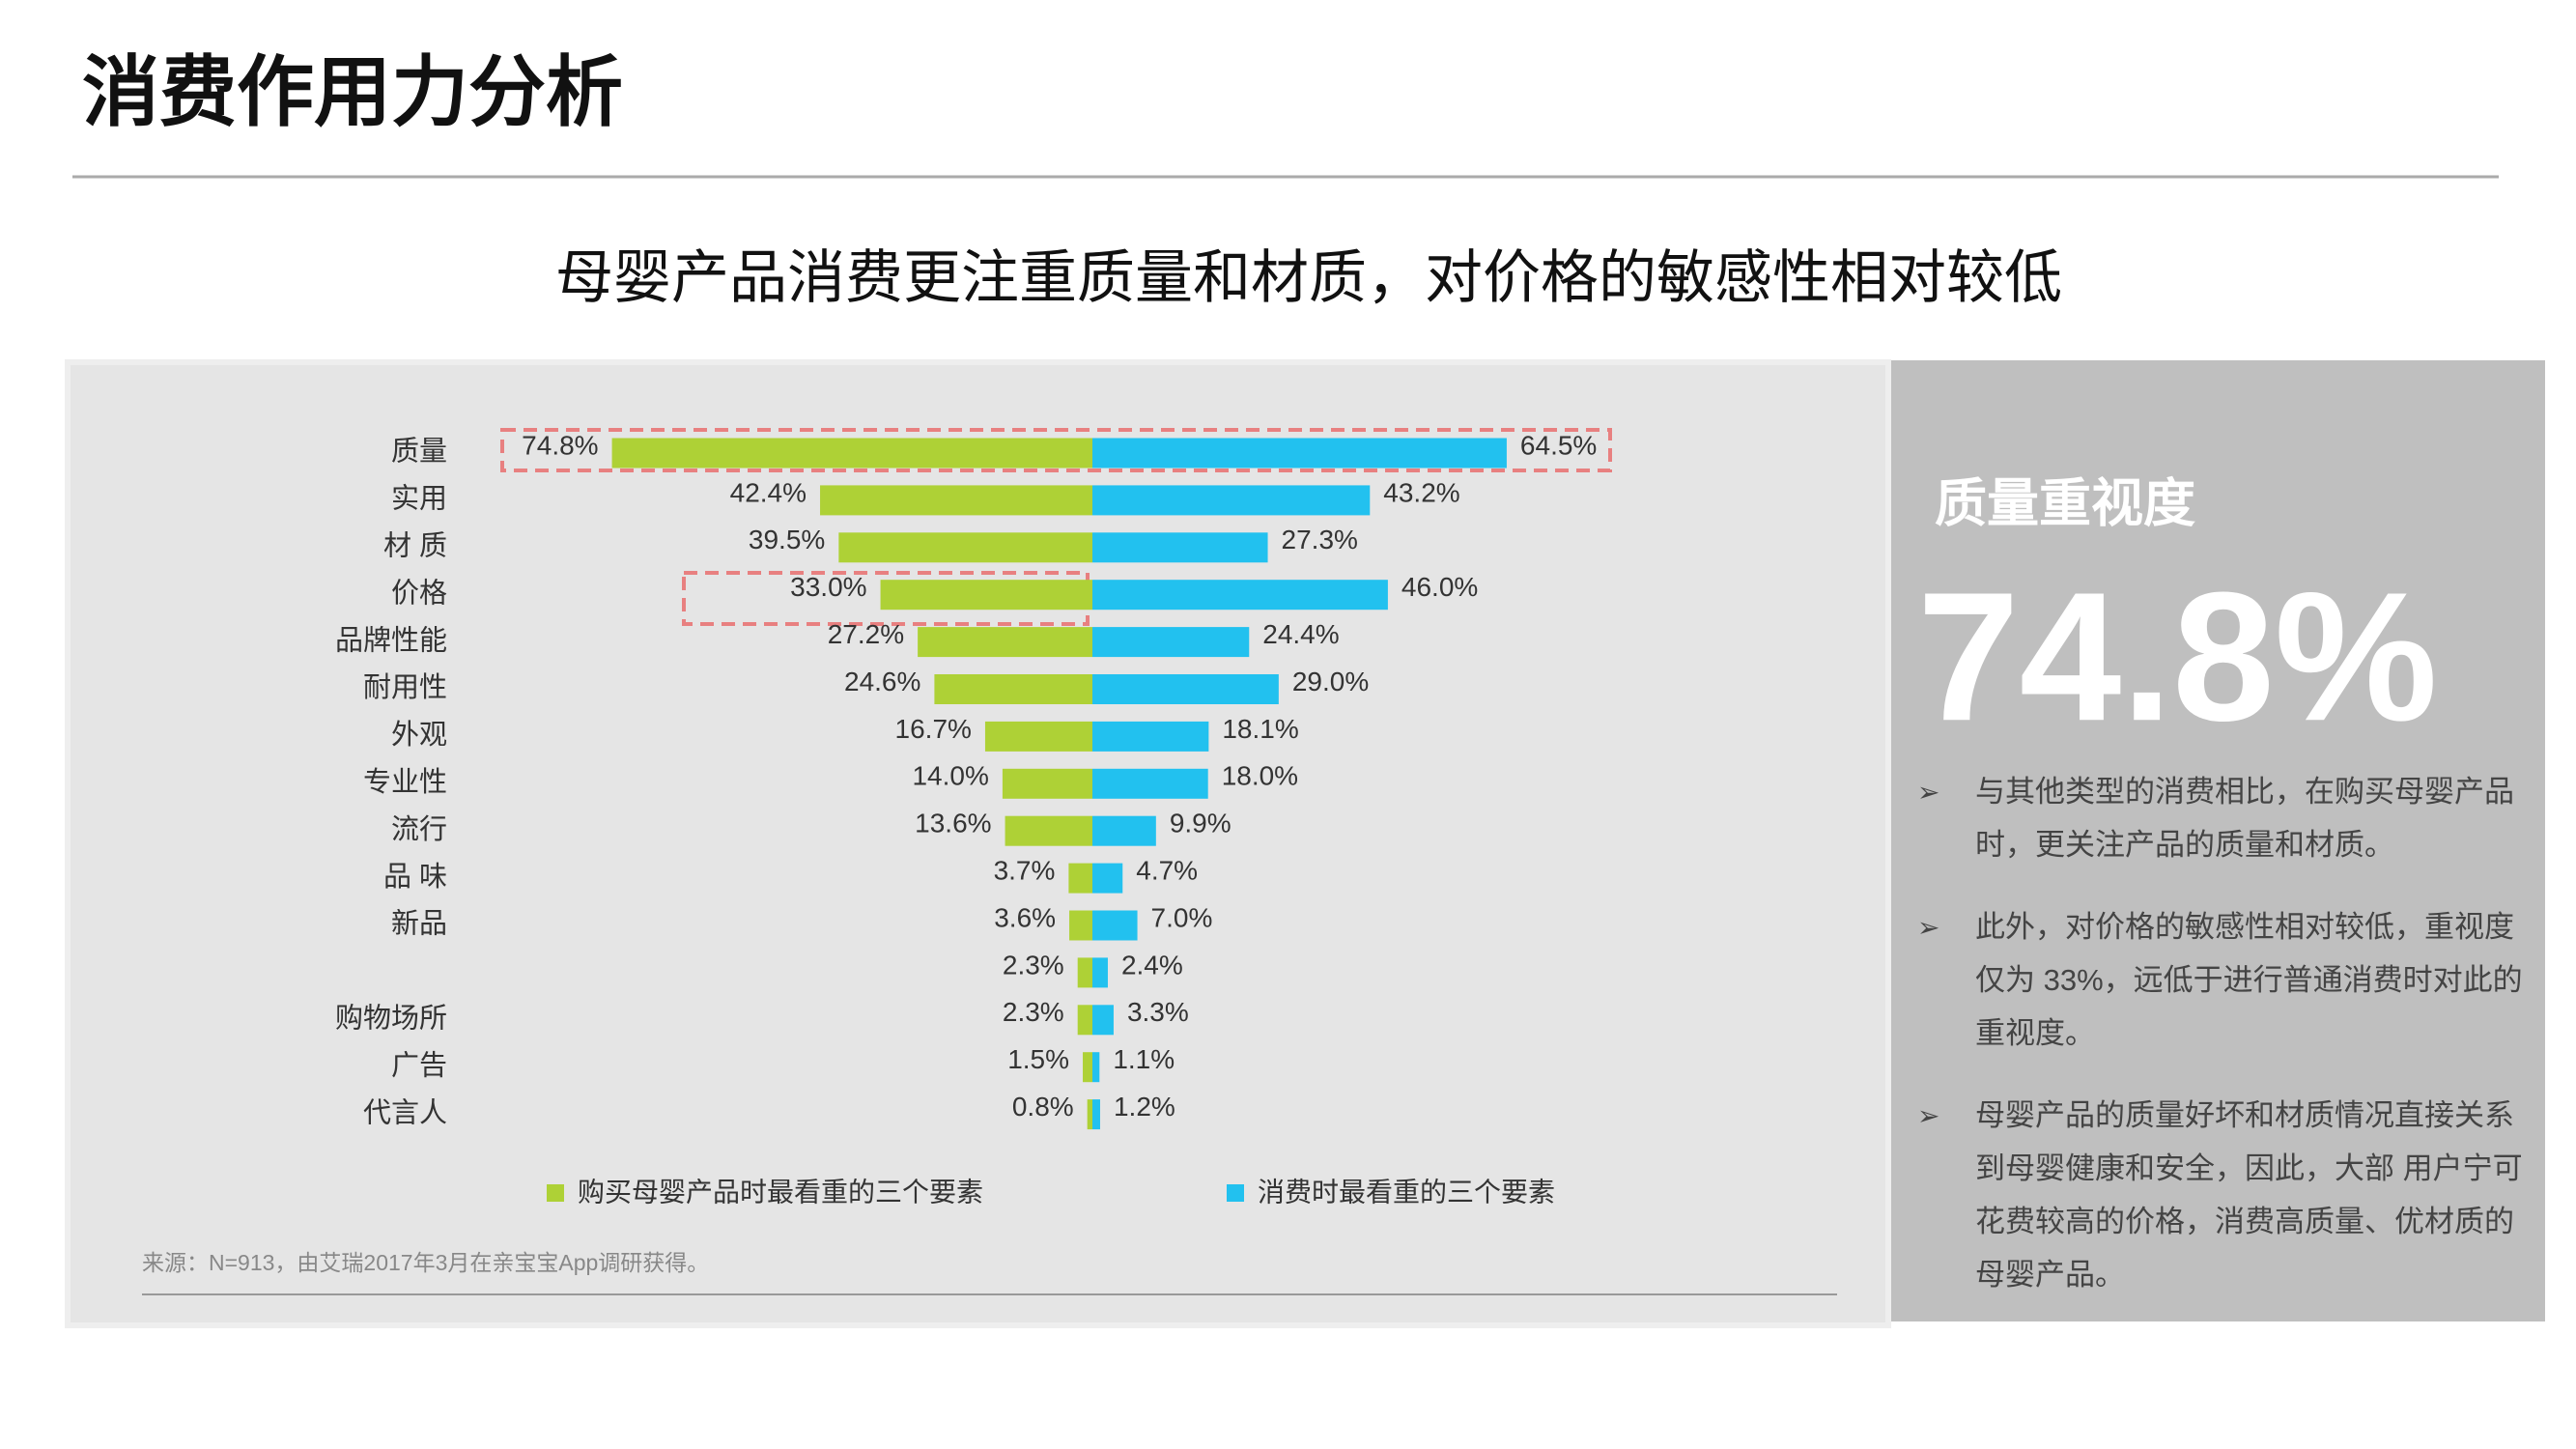 Image resolution: width=2576 pixels, height=1449 pixels. I want to click on value-label: 18.1%, so click(1260, 729).